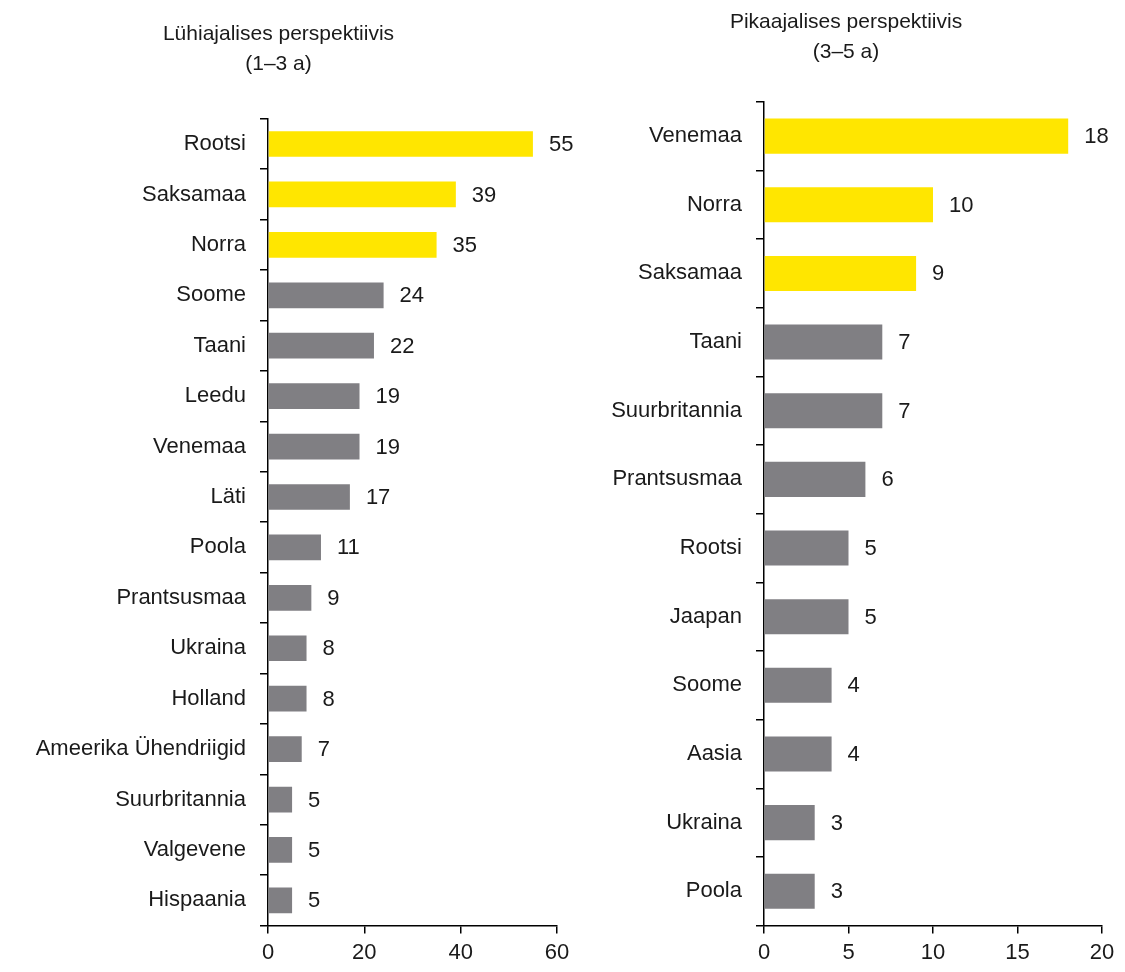  I want to click on data-label: 10, so click(961, 204).